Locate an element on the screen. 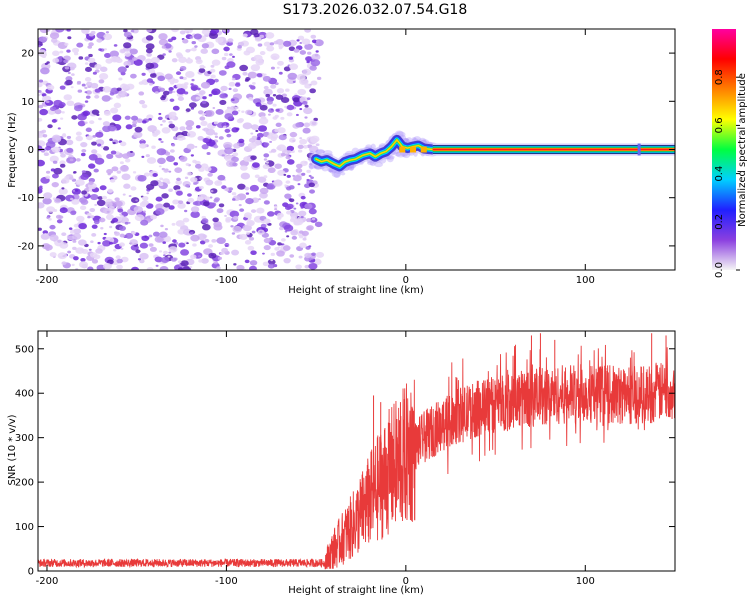  spectrogram-ytick-label: 20 is located at coordinates (27, 54).